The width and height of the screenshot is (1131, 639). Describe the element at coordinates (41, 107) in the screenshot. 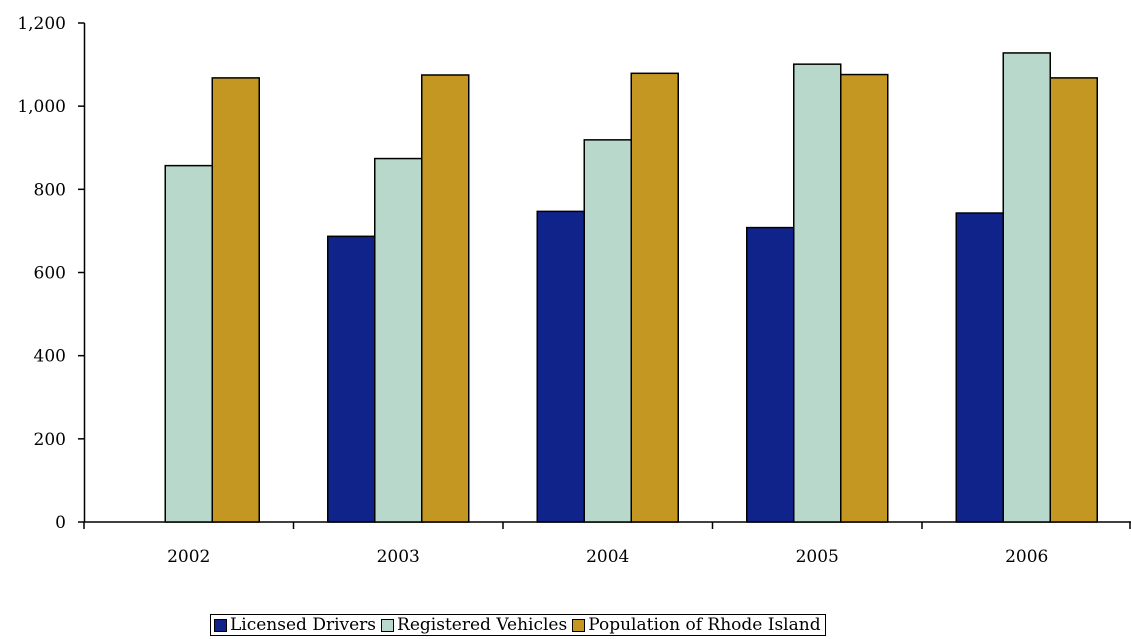

I see `y-tick-label: 1,000` at that location.